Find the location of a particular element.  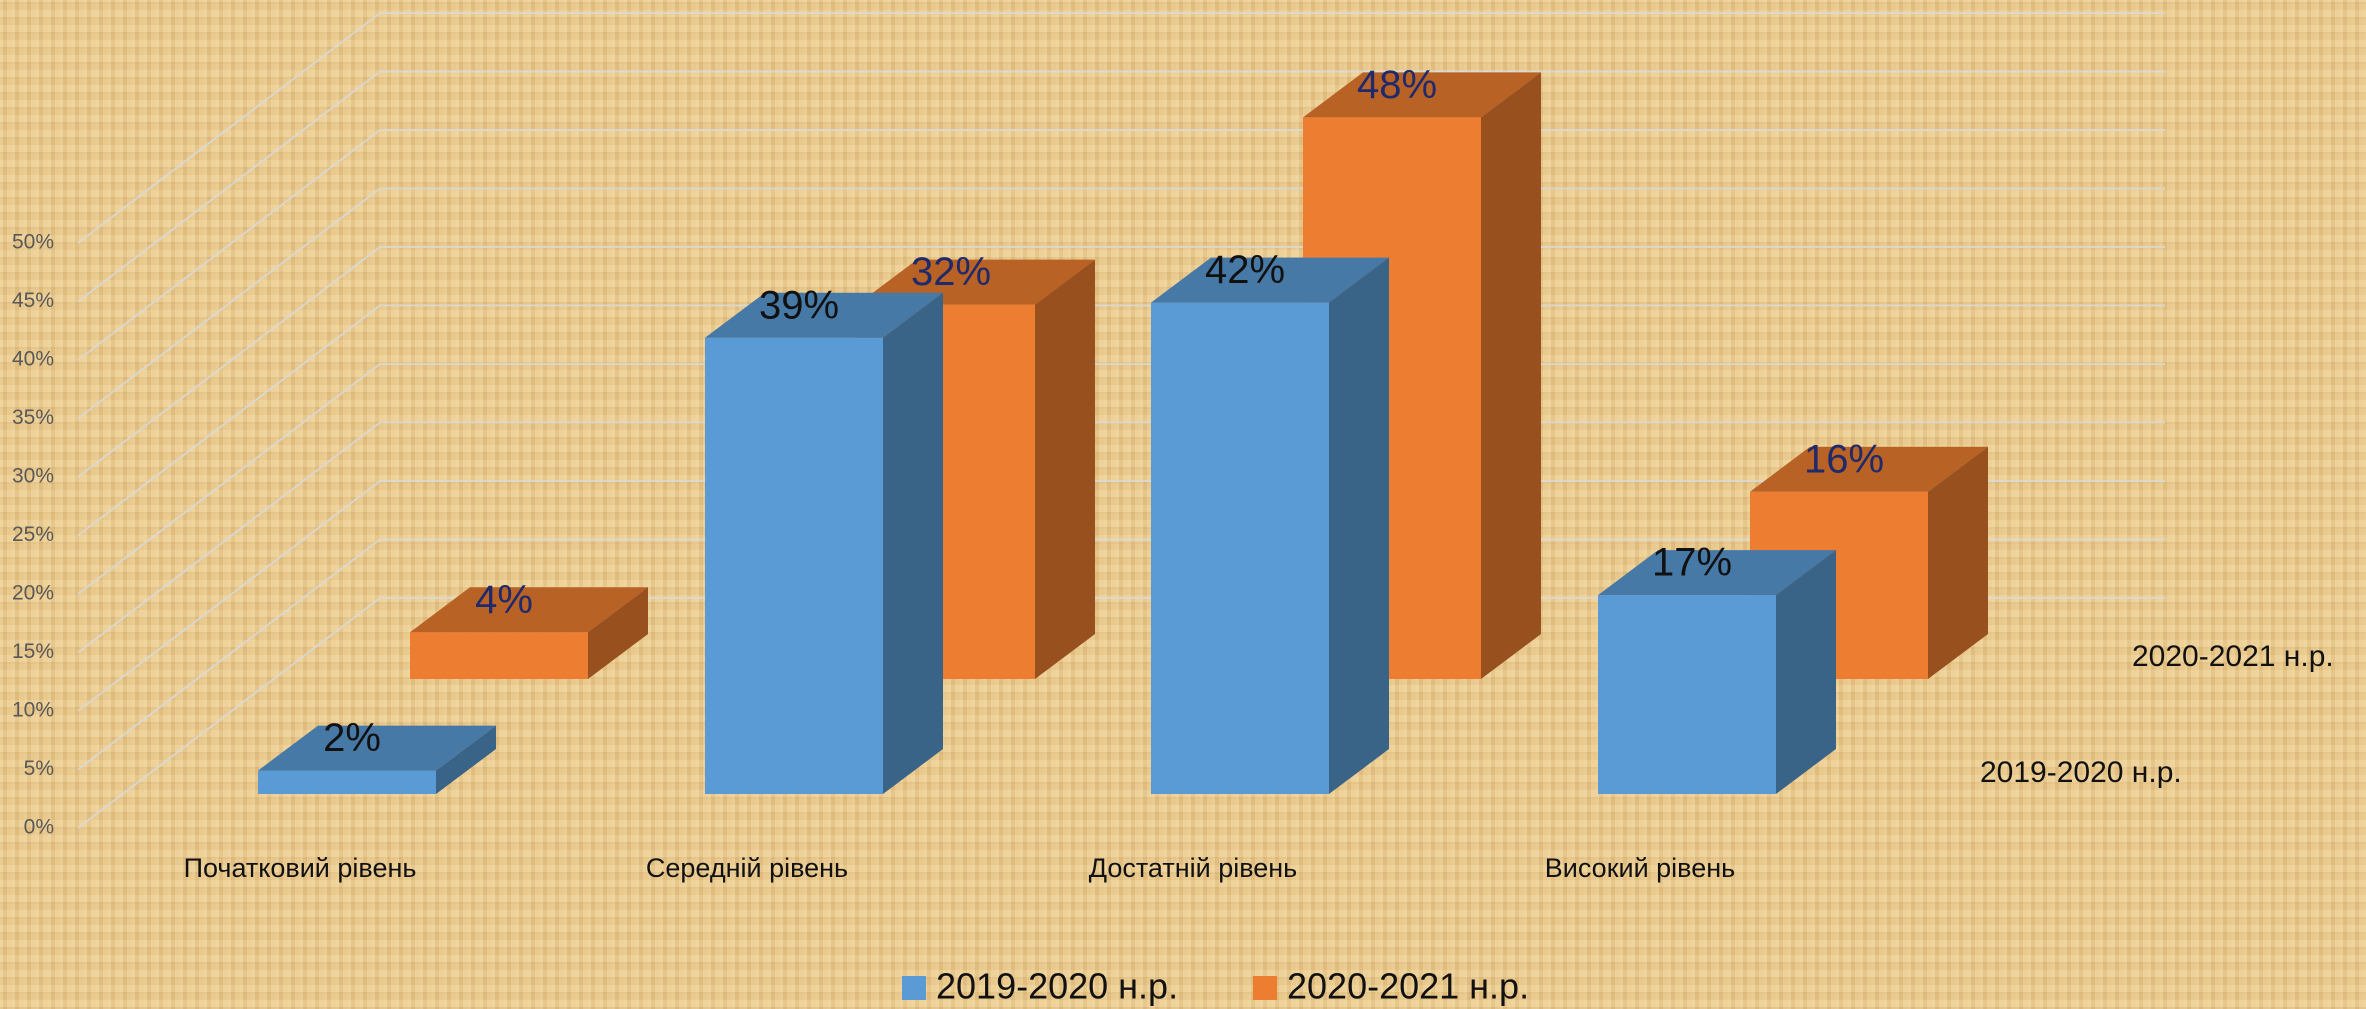

value-label: 2% is located at coordinates (352, 738).